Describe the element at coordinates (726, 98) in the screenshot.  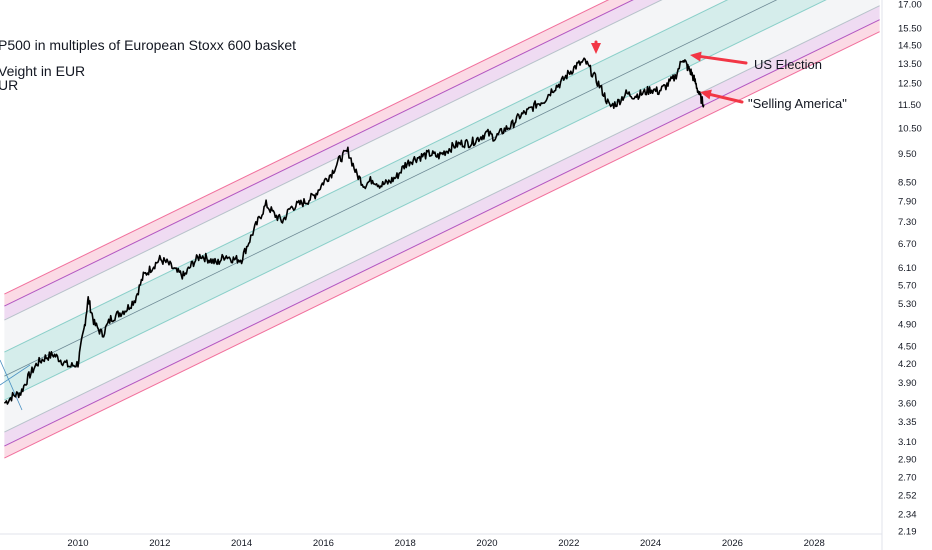
I see `arrow-selling-america` at that location.